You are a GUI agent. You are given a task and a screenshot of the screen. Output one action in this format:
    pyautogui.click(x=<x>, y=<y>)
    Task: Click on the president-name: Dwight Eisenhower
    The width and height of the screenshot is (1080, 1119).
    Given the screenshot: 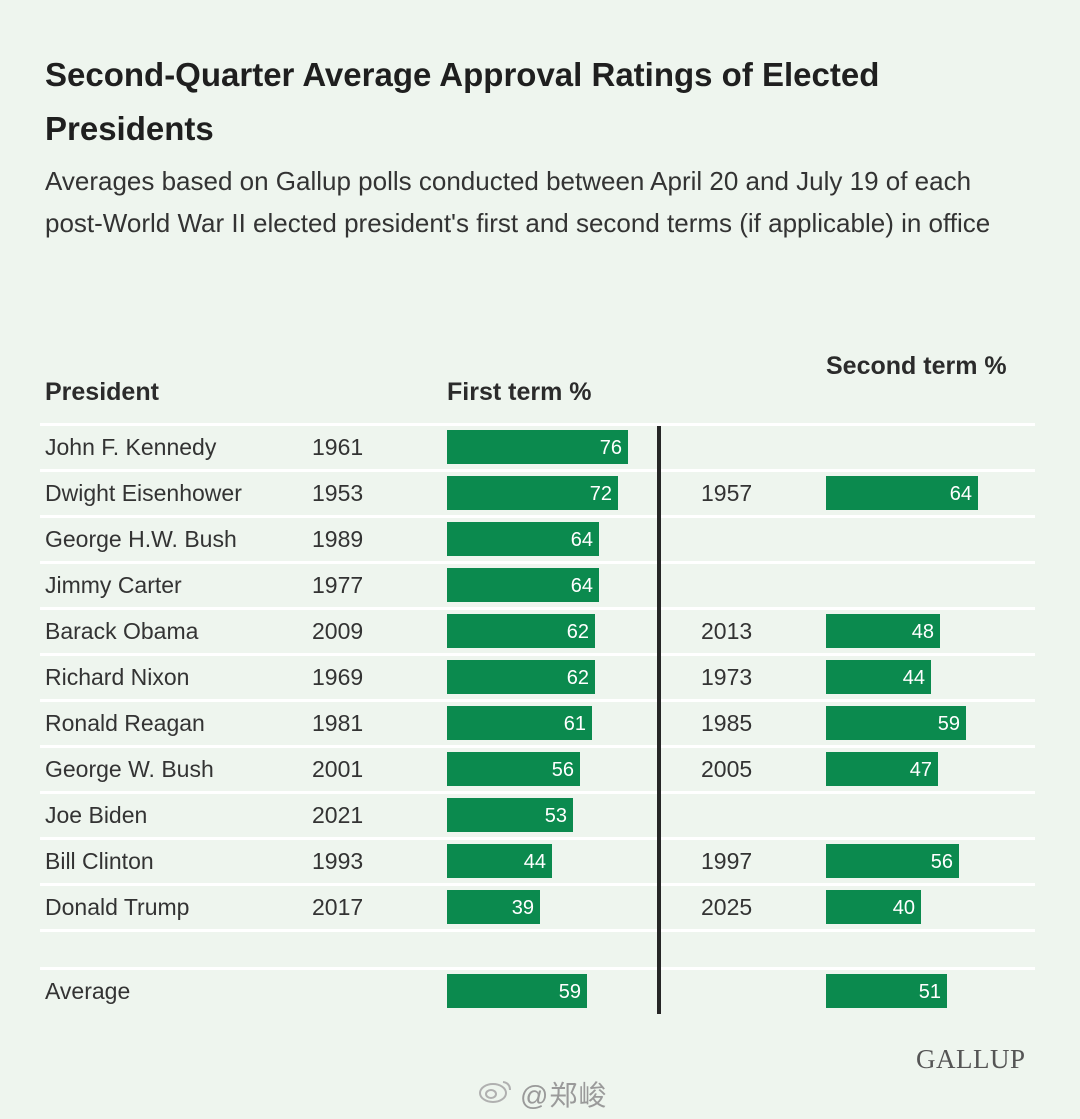 What is the action you would take?
    pyautogui.click(x=143, y=493)
    